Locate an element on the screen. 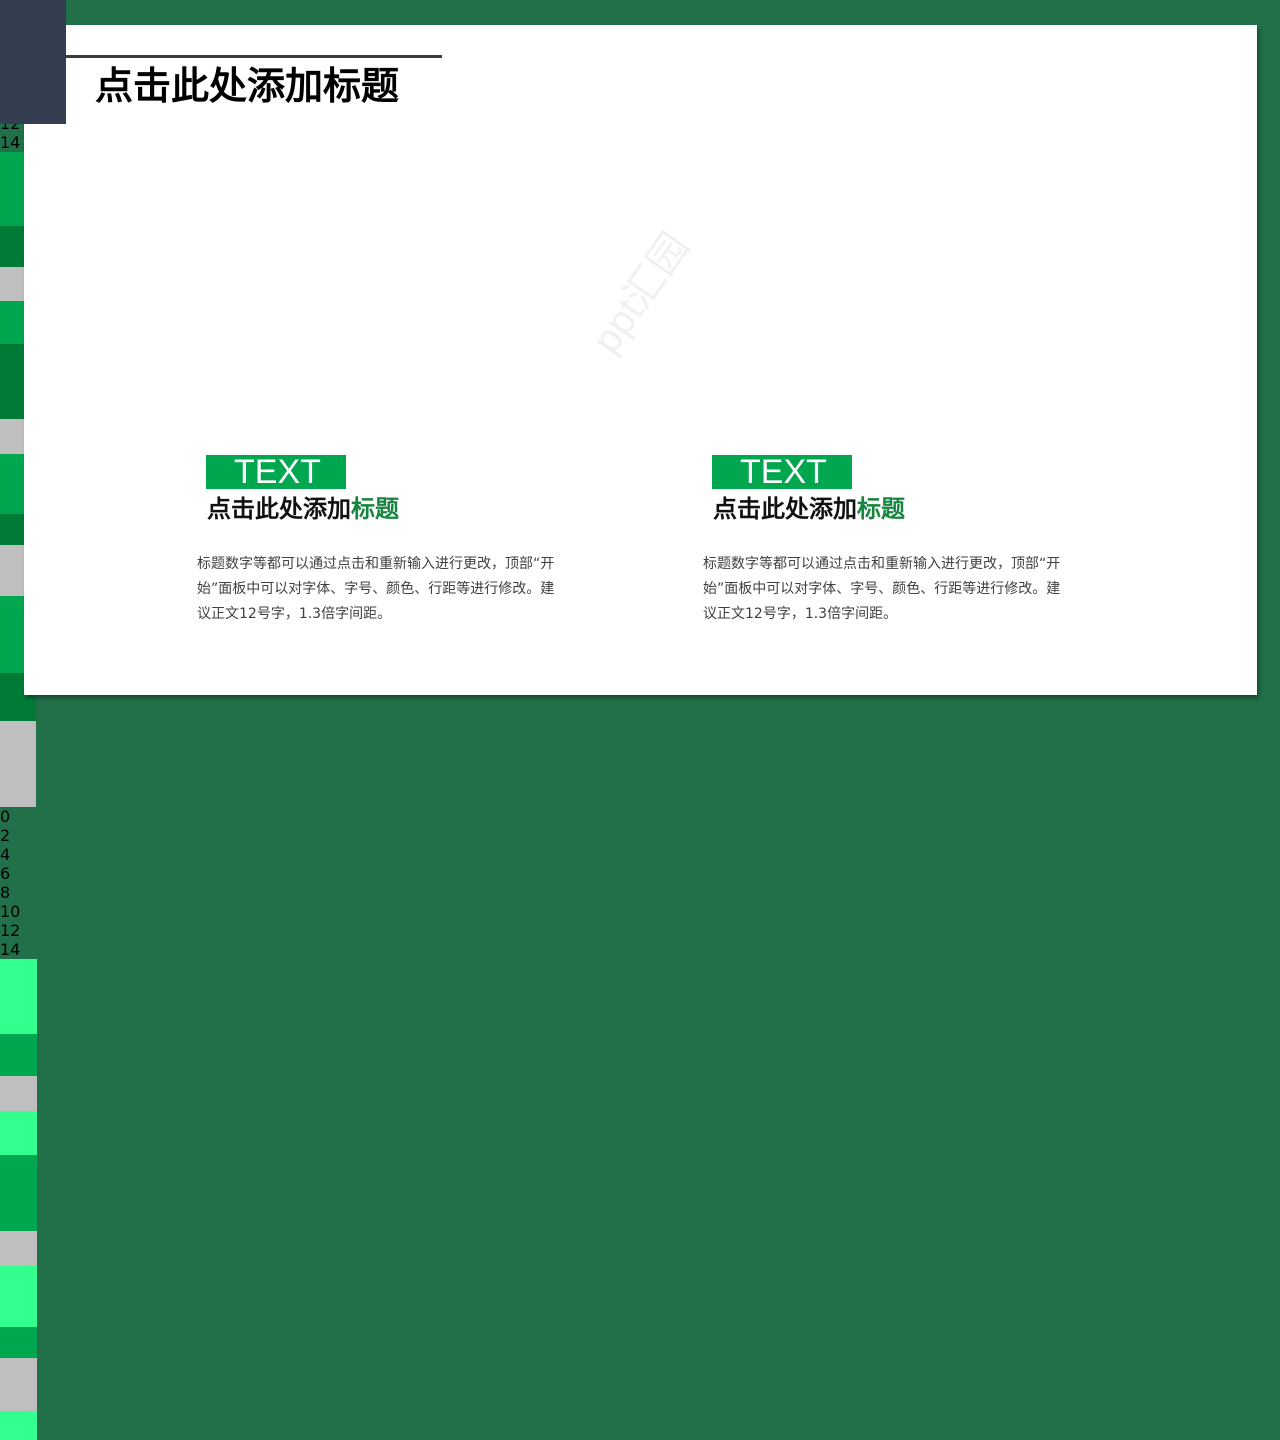 The image size is (1280, 1440). title-underline is located at coordinates (254, 56).